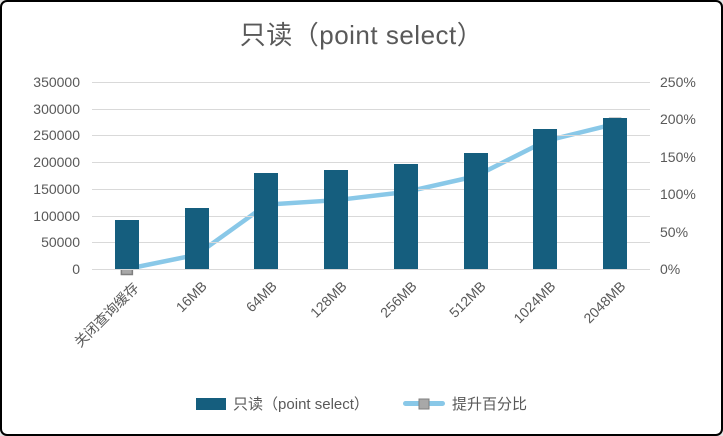 The width and height of the screenshot is (723, 436). I want to click on legend-label-line-series: 提升百分比, so click(489, 404).